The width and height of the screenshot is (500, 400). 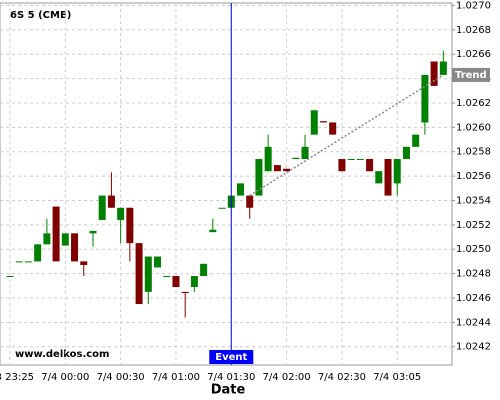 What do you see at coordinates (342, 377) in the screenshot?
I see `x-tick-label: 7/4 02:30` at bounding box center [342, 377].